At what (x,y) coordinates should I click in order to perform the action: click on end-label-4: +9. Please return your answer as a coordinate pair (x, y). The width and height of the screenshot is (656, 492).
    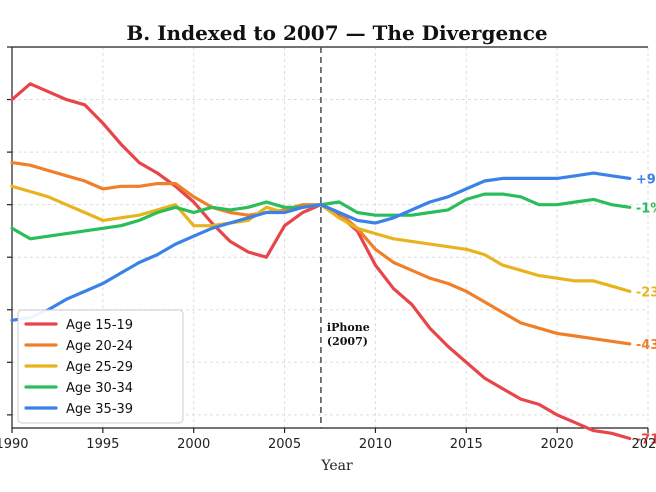
    Looking at the image, I should click on (646, 179).